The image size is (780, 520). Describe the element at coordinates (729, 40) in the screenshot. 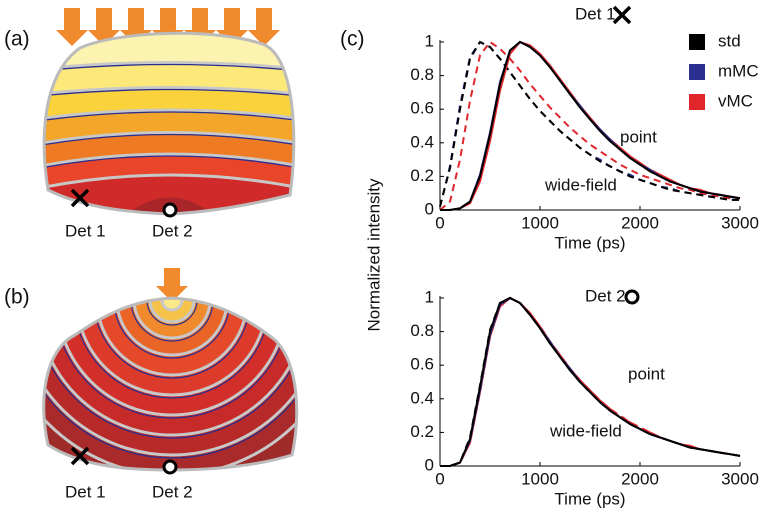

I see `legend-label: std` at that location.